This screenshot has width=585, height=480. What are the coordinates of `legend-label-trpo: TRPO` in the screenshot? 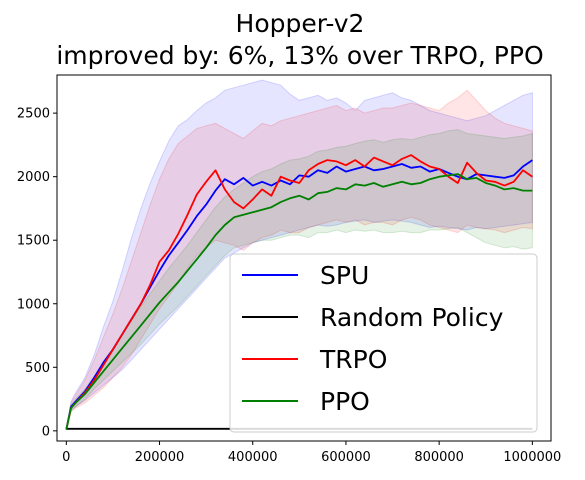 It's located at (353, 359).